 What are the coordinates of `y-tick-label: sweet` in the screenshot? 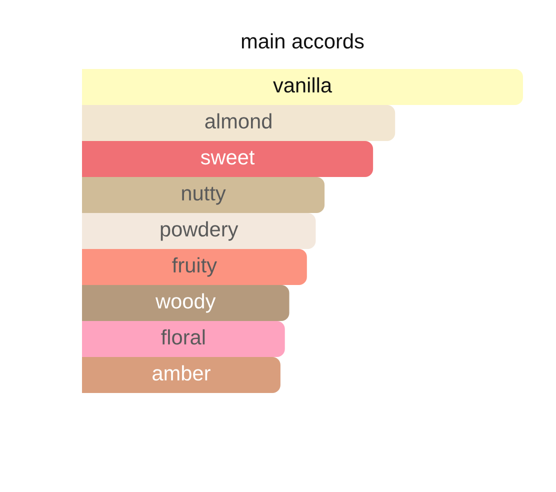 It's located at (227, 157).